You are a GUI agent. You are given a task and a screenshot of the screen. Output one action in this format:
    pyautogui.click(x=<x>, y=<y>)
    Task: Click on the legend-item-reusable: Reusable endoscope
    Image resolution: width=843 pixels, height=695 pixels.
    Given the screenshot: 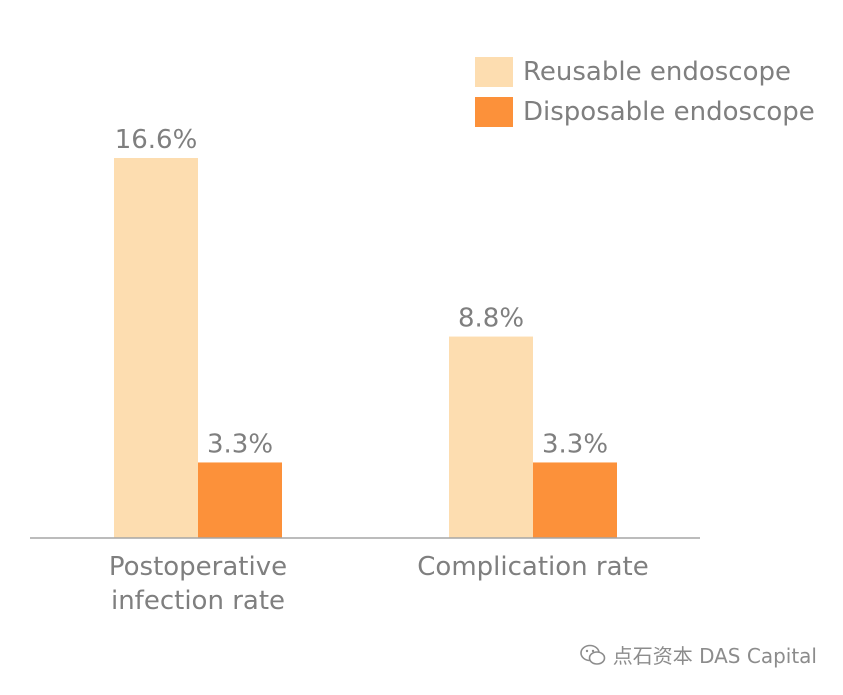 What is the action you would take?
    pyautogui.click(x=645, y=72)
    